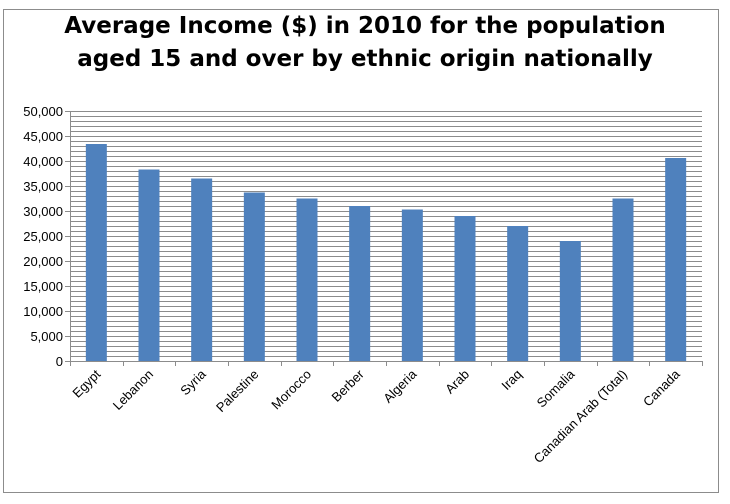 The image size is (730, 504). I want to click on x-tick-label: Berber, so click(348, 385).